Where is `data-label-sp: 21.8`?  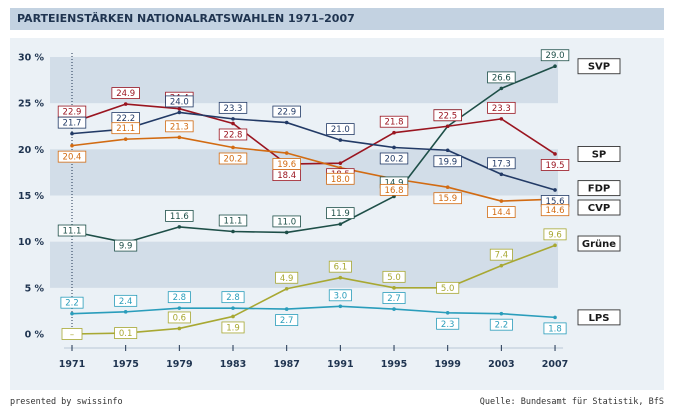
data-label-sp: 21.8 is located at coordinates (394, 121).